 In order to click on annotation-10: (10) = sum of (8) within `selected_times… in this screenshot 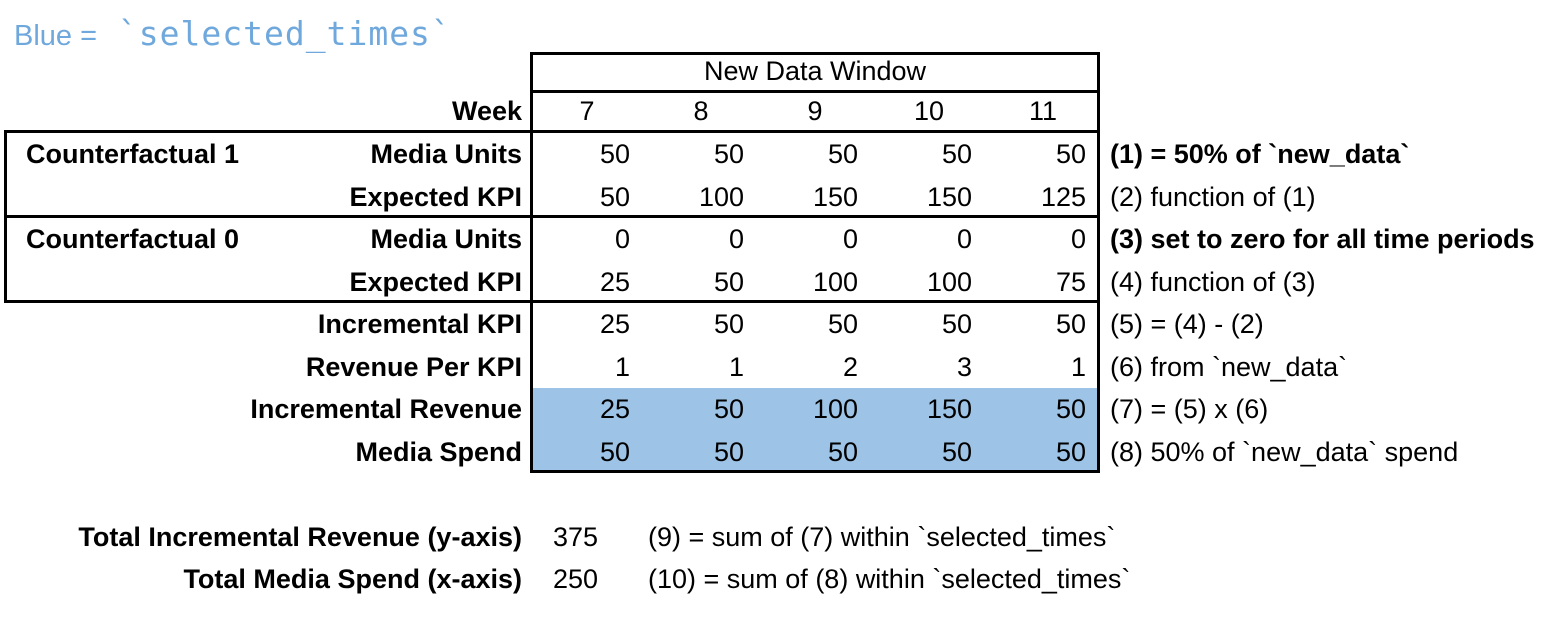, I will do `click(889, 579)`.